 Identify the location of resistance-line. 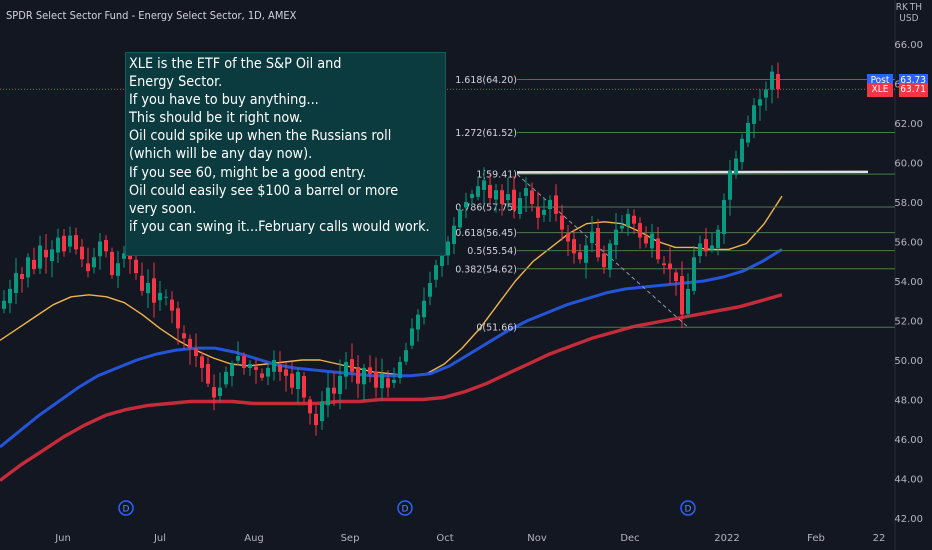
(692, 172).